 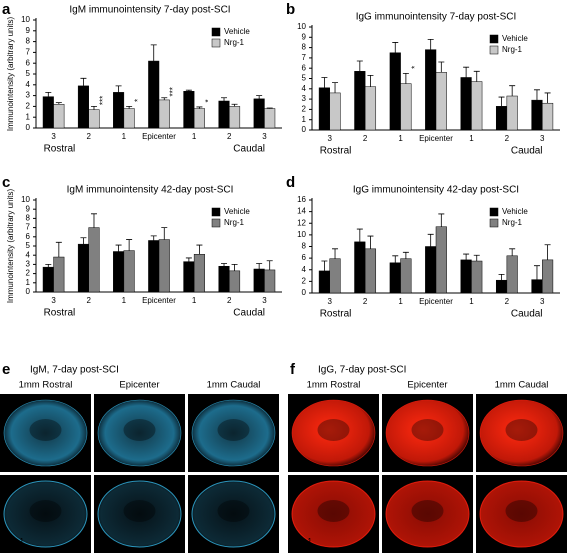 I want to click on x-tick-label: 2, so click(x=229, y=300).